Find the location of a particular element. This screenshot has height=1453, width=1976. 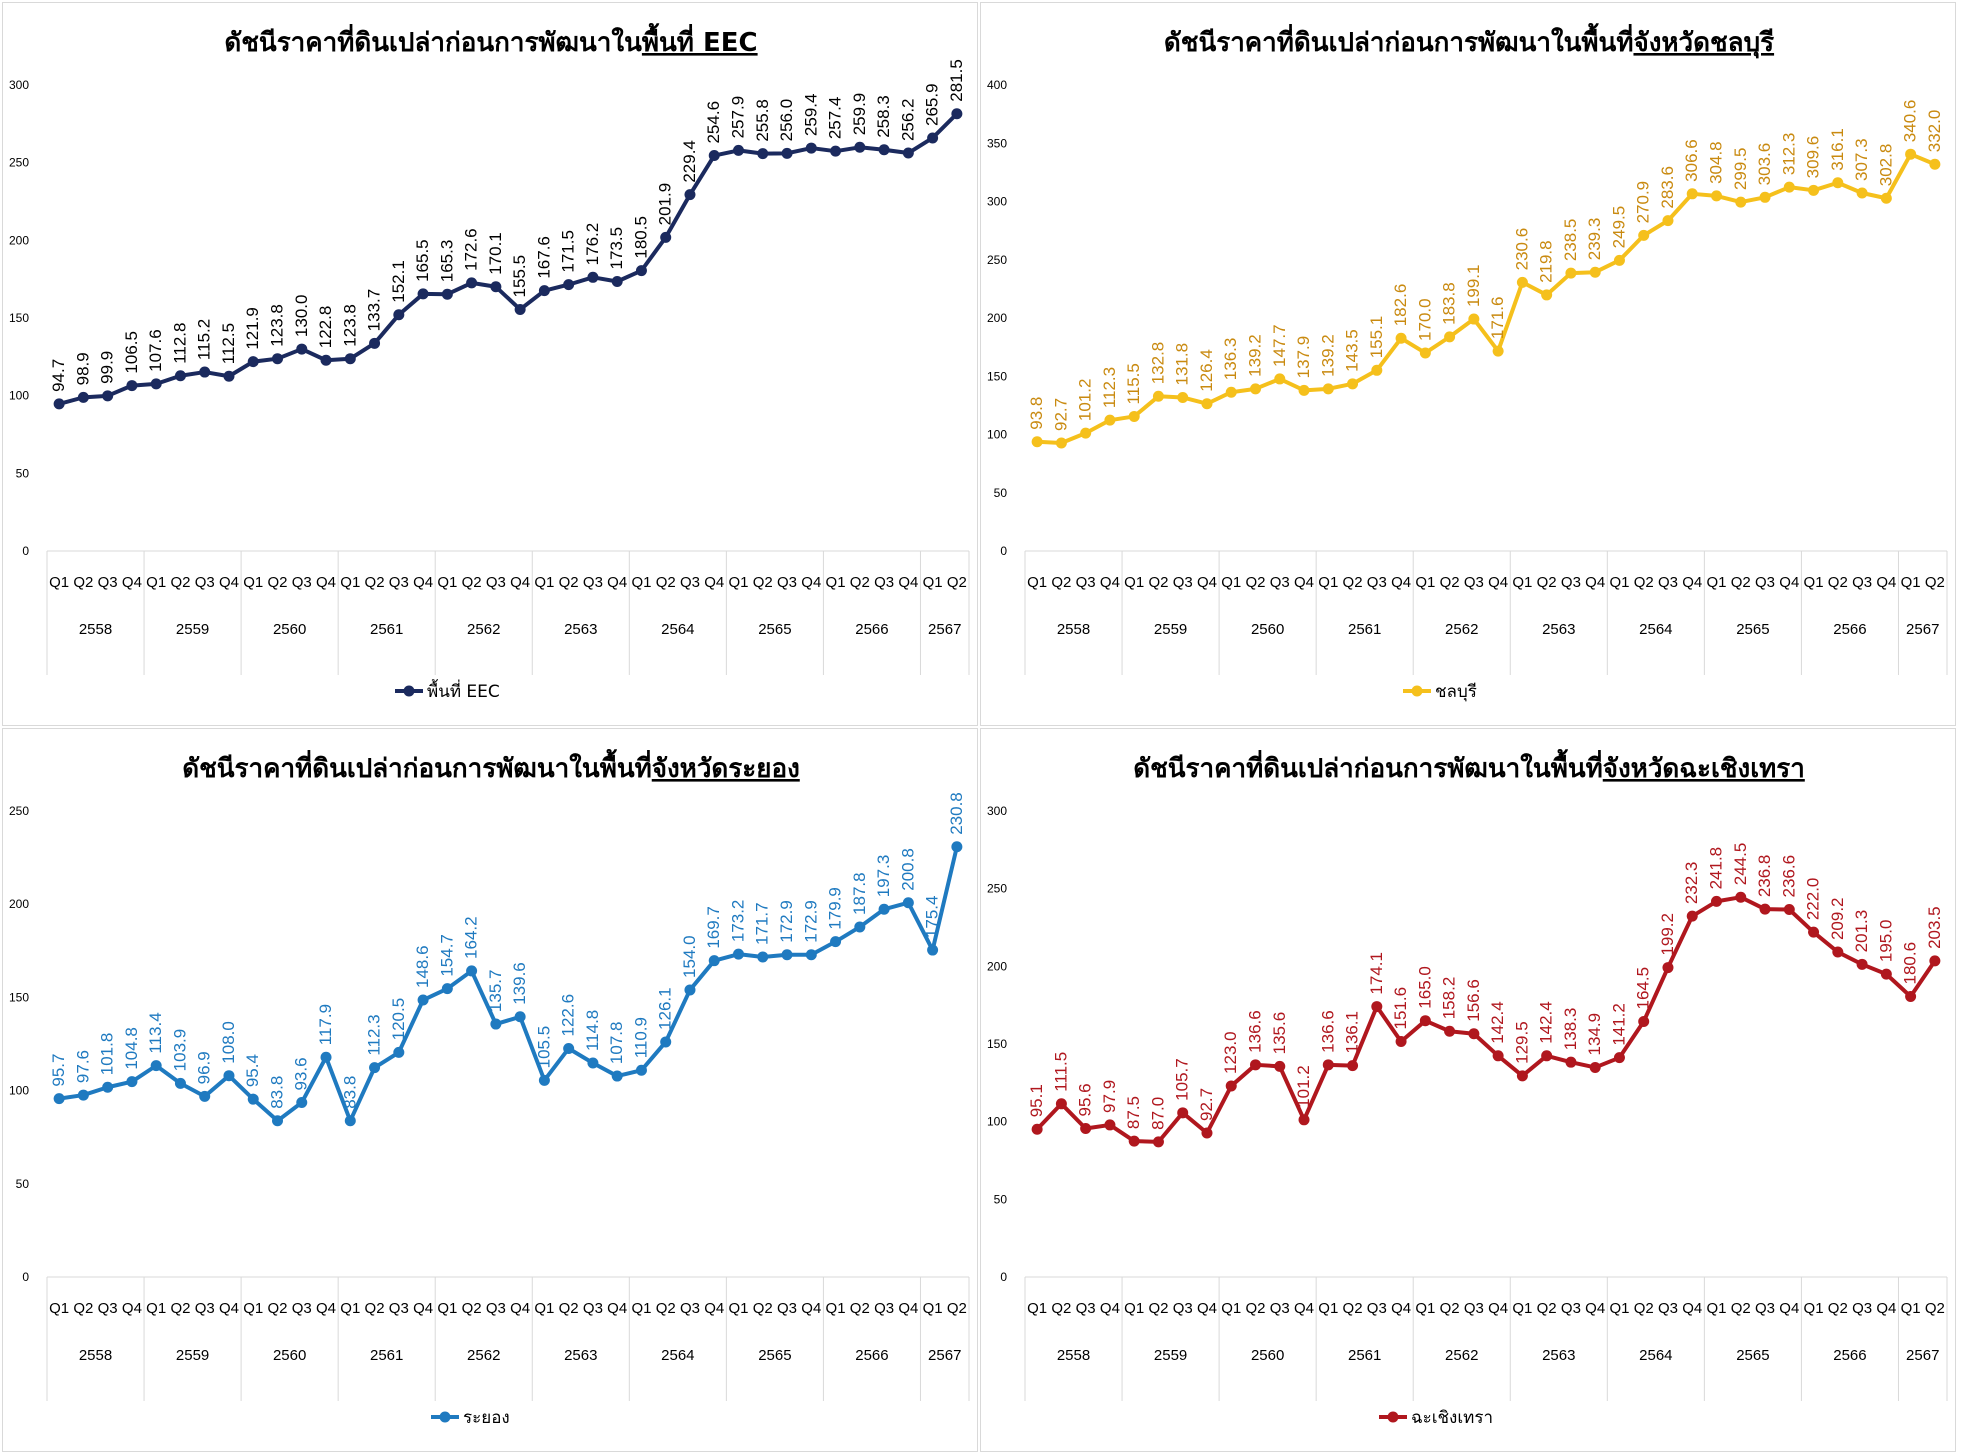

data-label: 108.0 is located at coordinates (228, 1042).